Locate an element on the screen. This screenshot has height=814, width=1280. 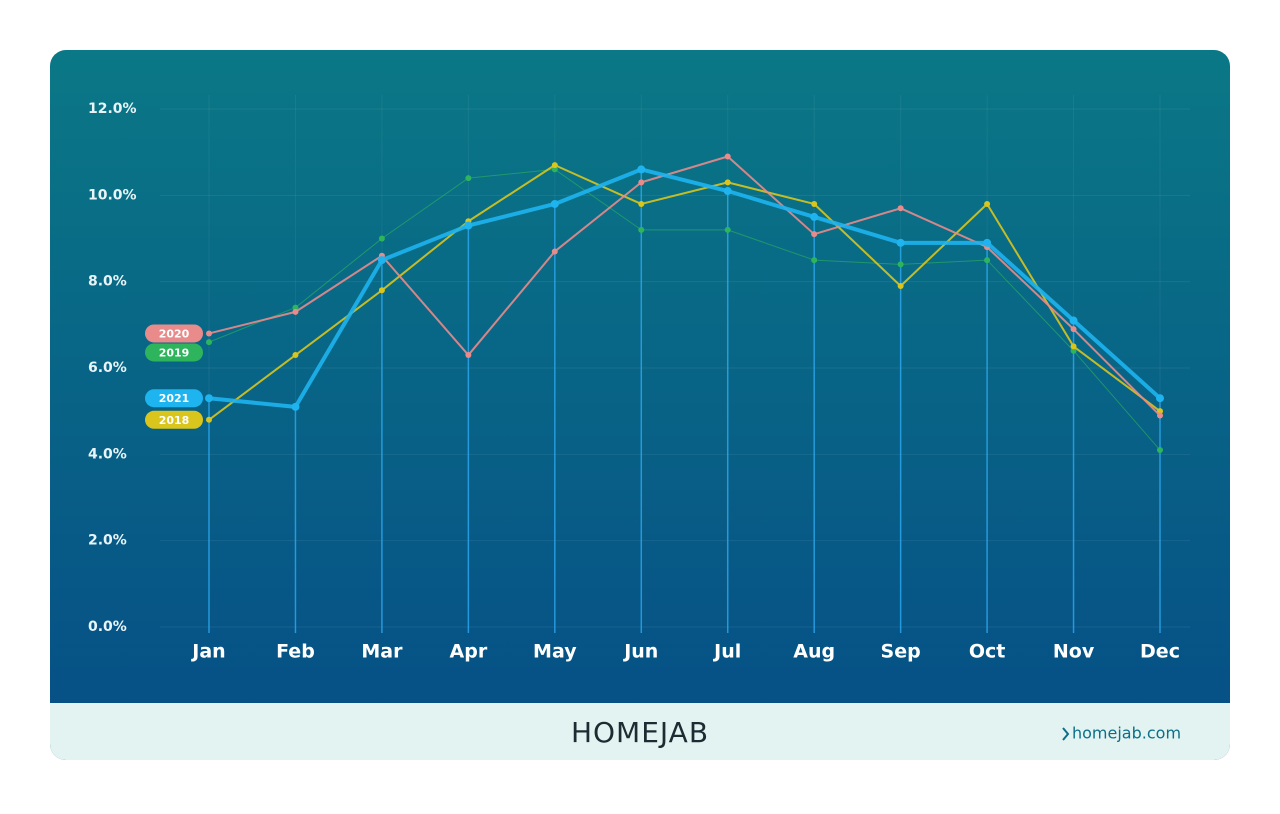
x-tick-label: Jun is located at coordinates (640, 652).